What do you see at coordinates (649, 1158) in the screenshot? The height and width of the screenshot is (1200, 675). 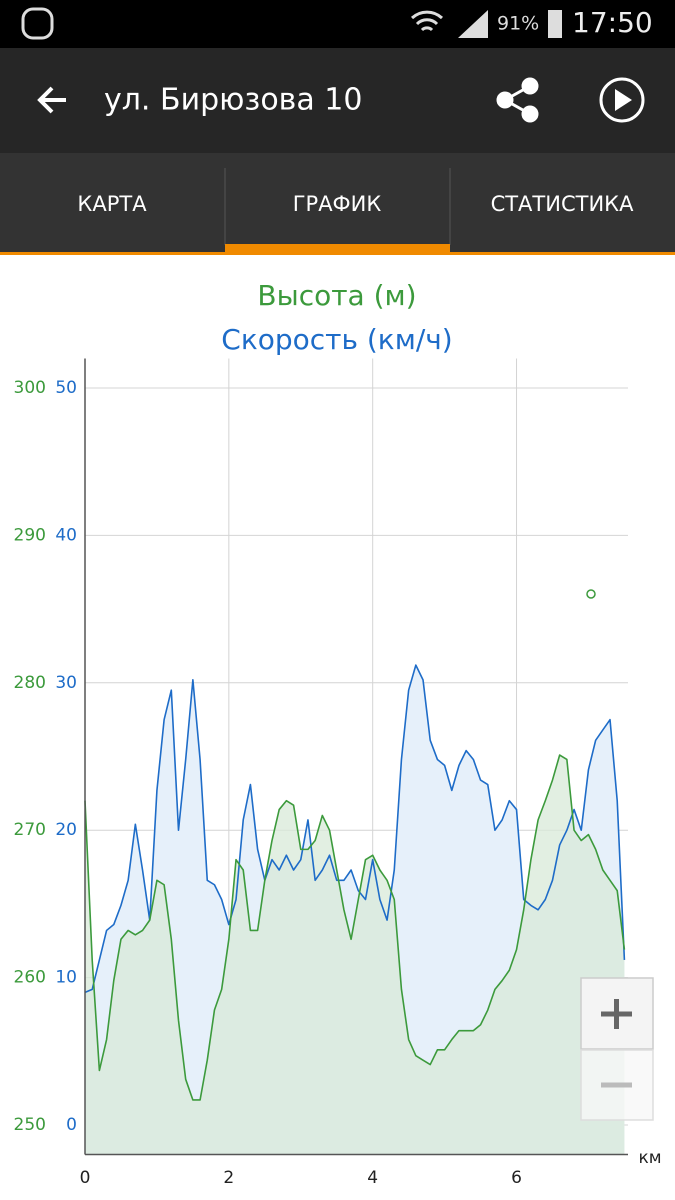 I see `x-axis-label: км` at bounding box center [649, 1158].